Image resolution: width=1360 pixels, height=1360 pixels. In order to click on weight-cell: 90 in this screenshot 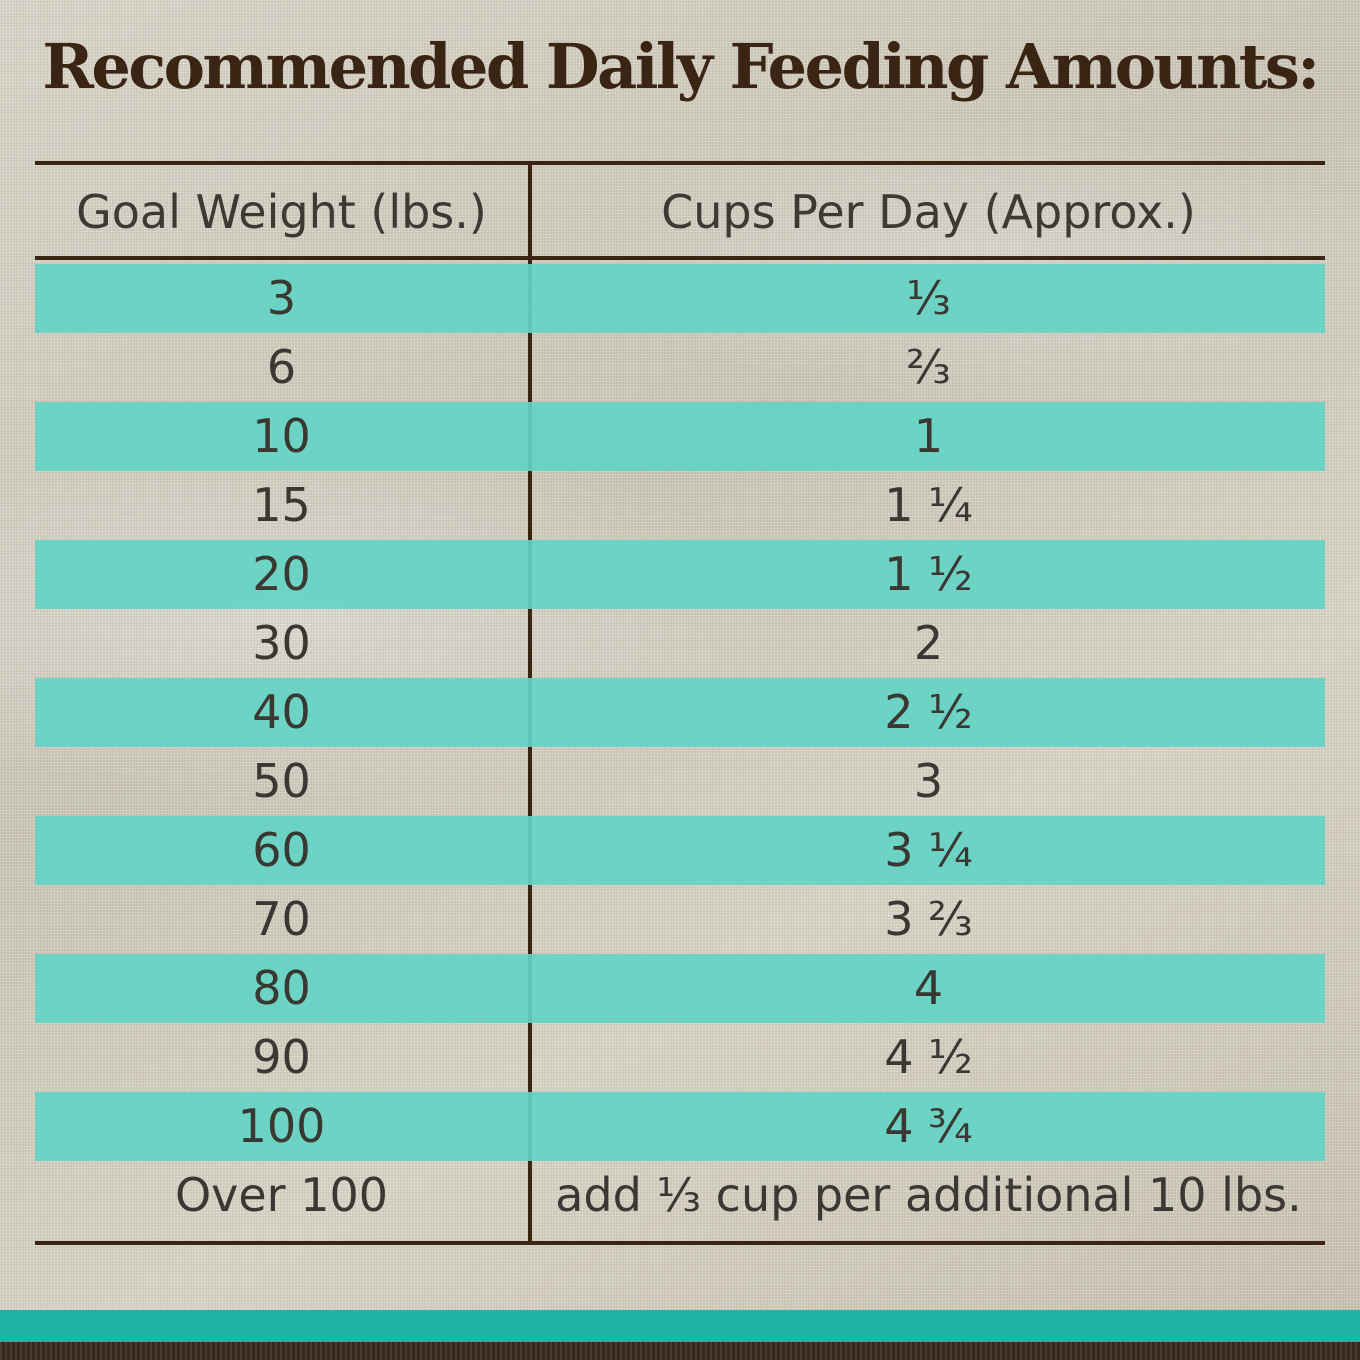, I will do `click(281, 1057)`.